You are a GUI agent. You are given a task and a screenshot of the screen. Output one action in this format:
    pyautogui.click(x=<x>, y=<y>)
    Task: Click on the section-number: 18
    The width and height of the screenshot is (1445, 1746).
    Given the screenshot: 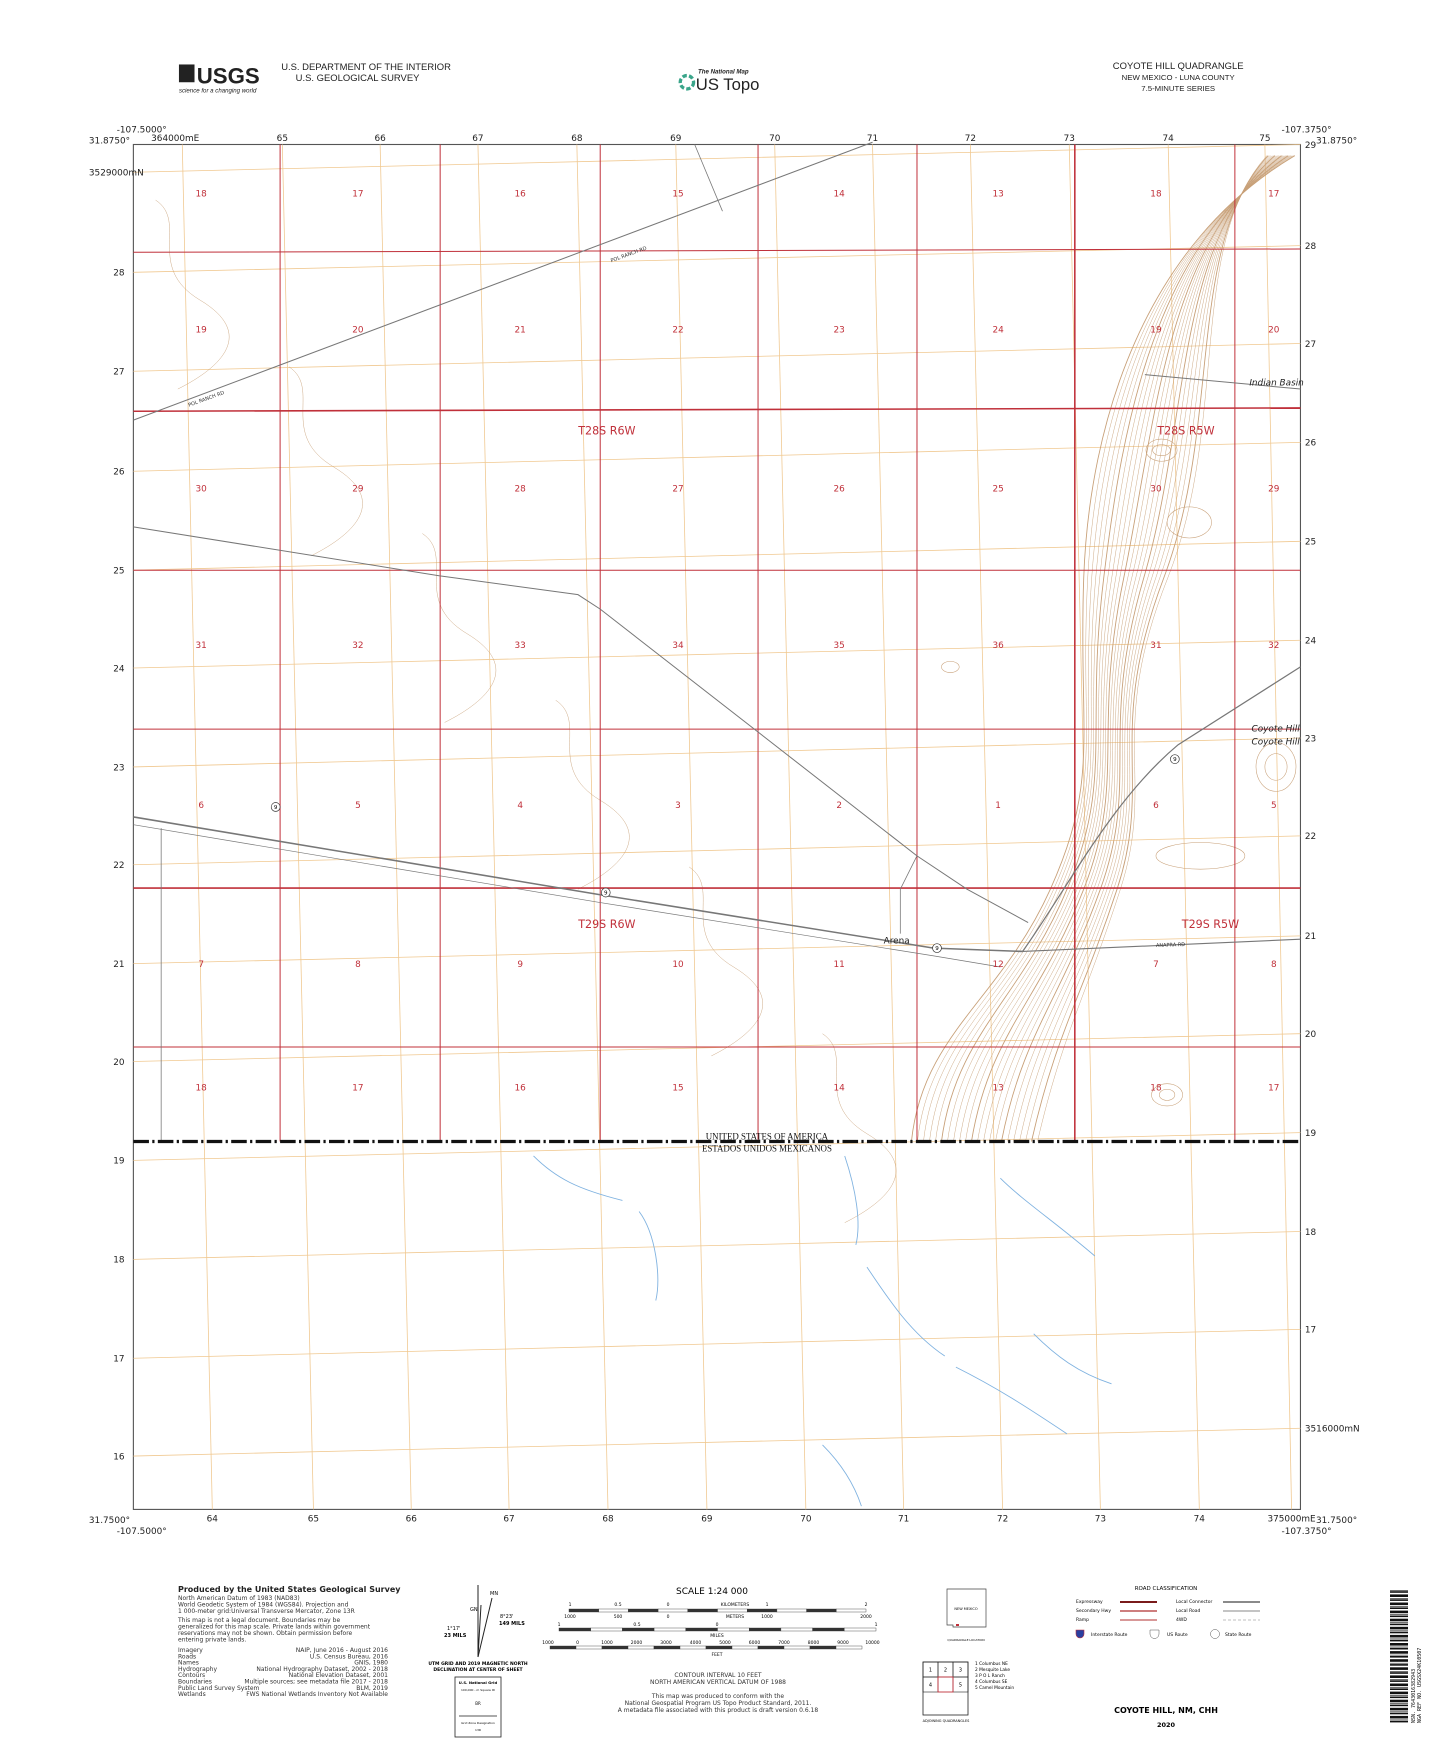 What is the action you would take?
    pyautogui.click(x=1156, y=1088)
    